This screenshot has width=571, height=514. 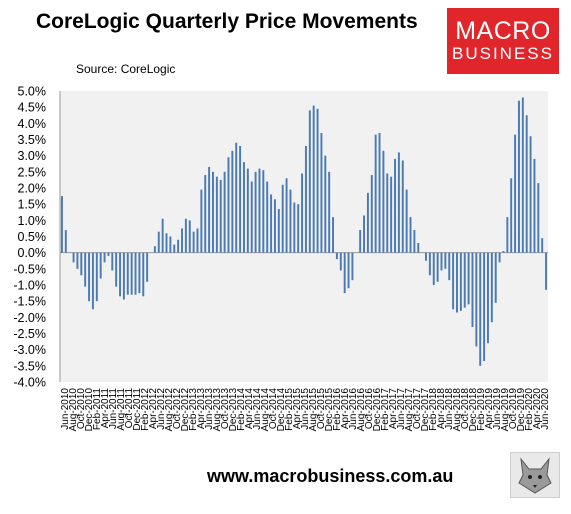 I want to click on y-tick-label: 0.0%, so click(x=32, y=253).